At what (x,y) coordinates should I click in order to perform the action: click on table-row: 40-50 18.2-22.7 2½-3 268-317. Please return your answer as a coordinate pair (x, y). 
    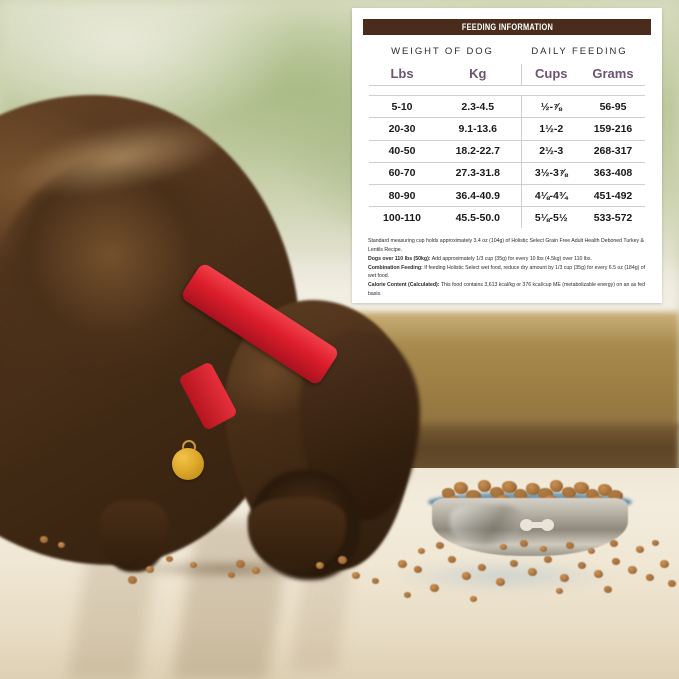
    Looking at the image, I should click on (507, 151).